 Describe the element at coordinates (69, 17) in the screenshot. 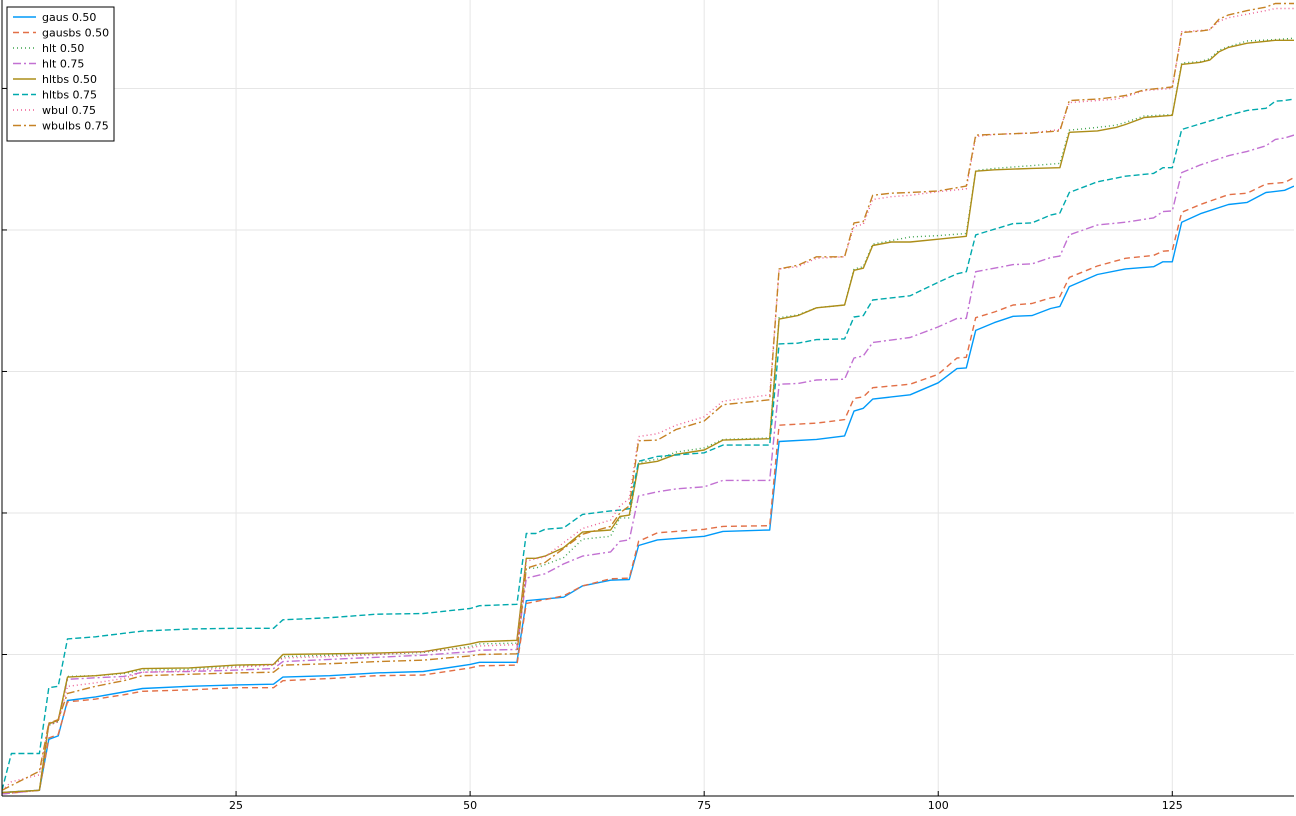

I see `legend-label: gaus 0.50` at that location.